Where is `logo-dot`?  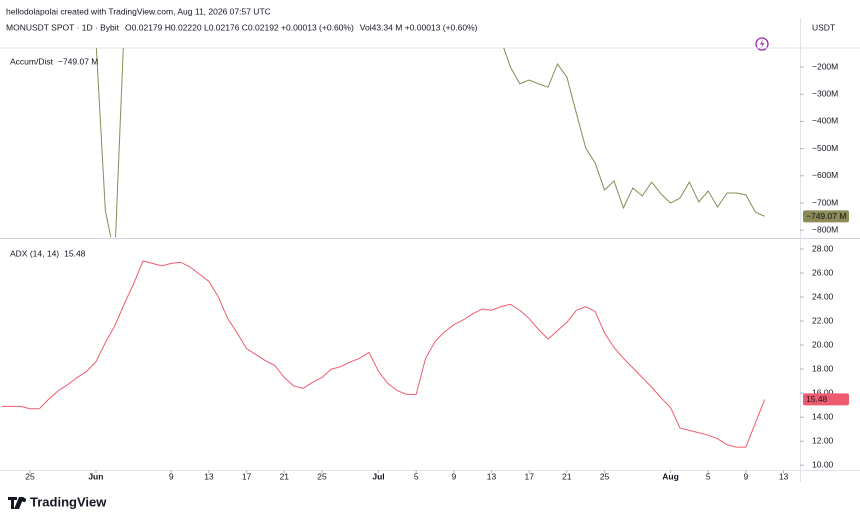 logo-dot is located at coordinates (24, 500).